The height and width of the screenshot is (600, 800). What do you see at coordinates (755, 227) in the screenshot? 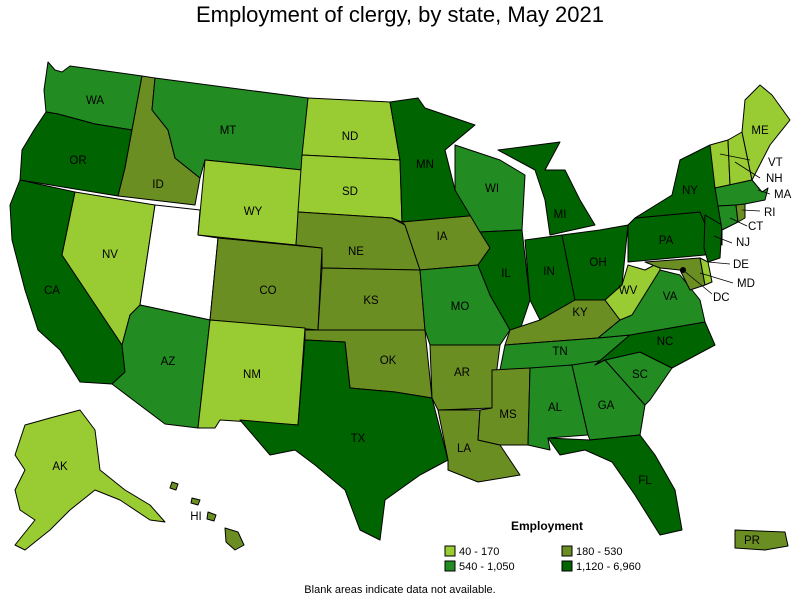
I see `state-label-ct: CT` at bounding box center [755, 227].